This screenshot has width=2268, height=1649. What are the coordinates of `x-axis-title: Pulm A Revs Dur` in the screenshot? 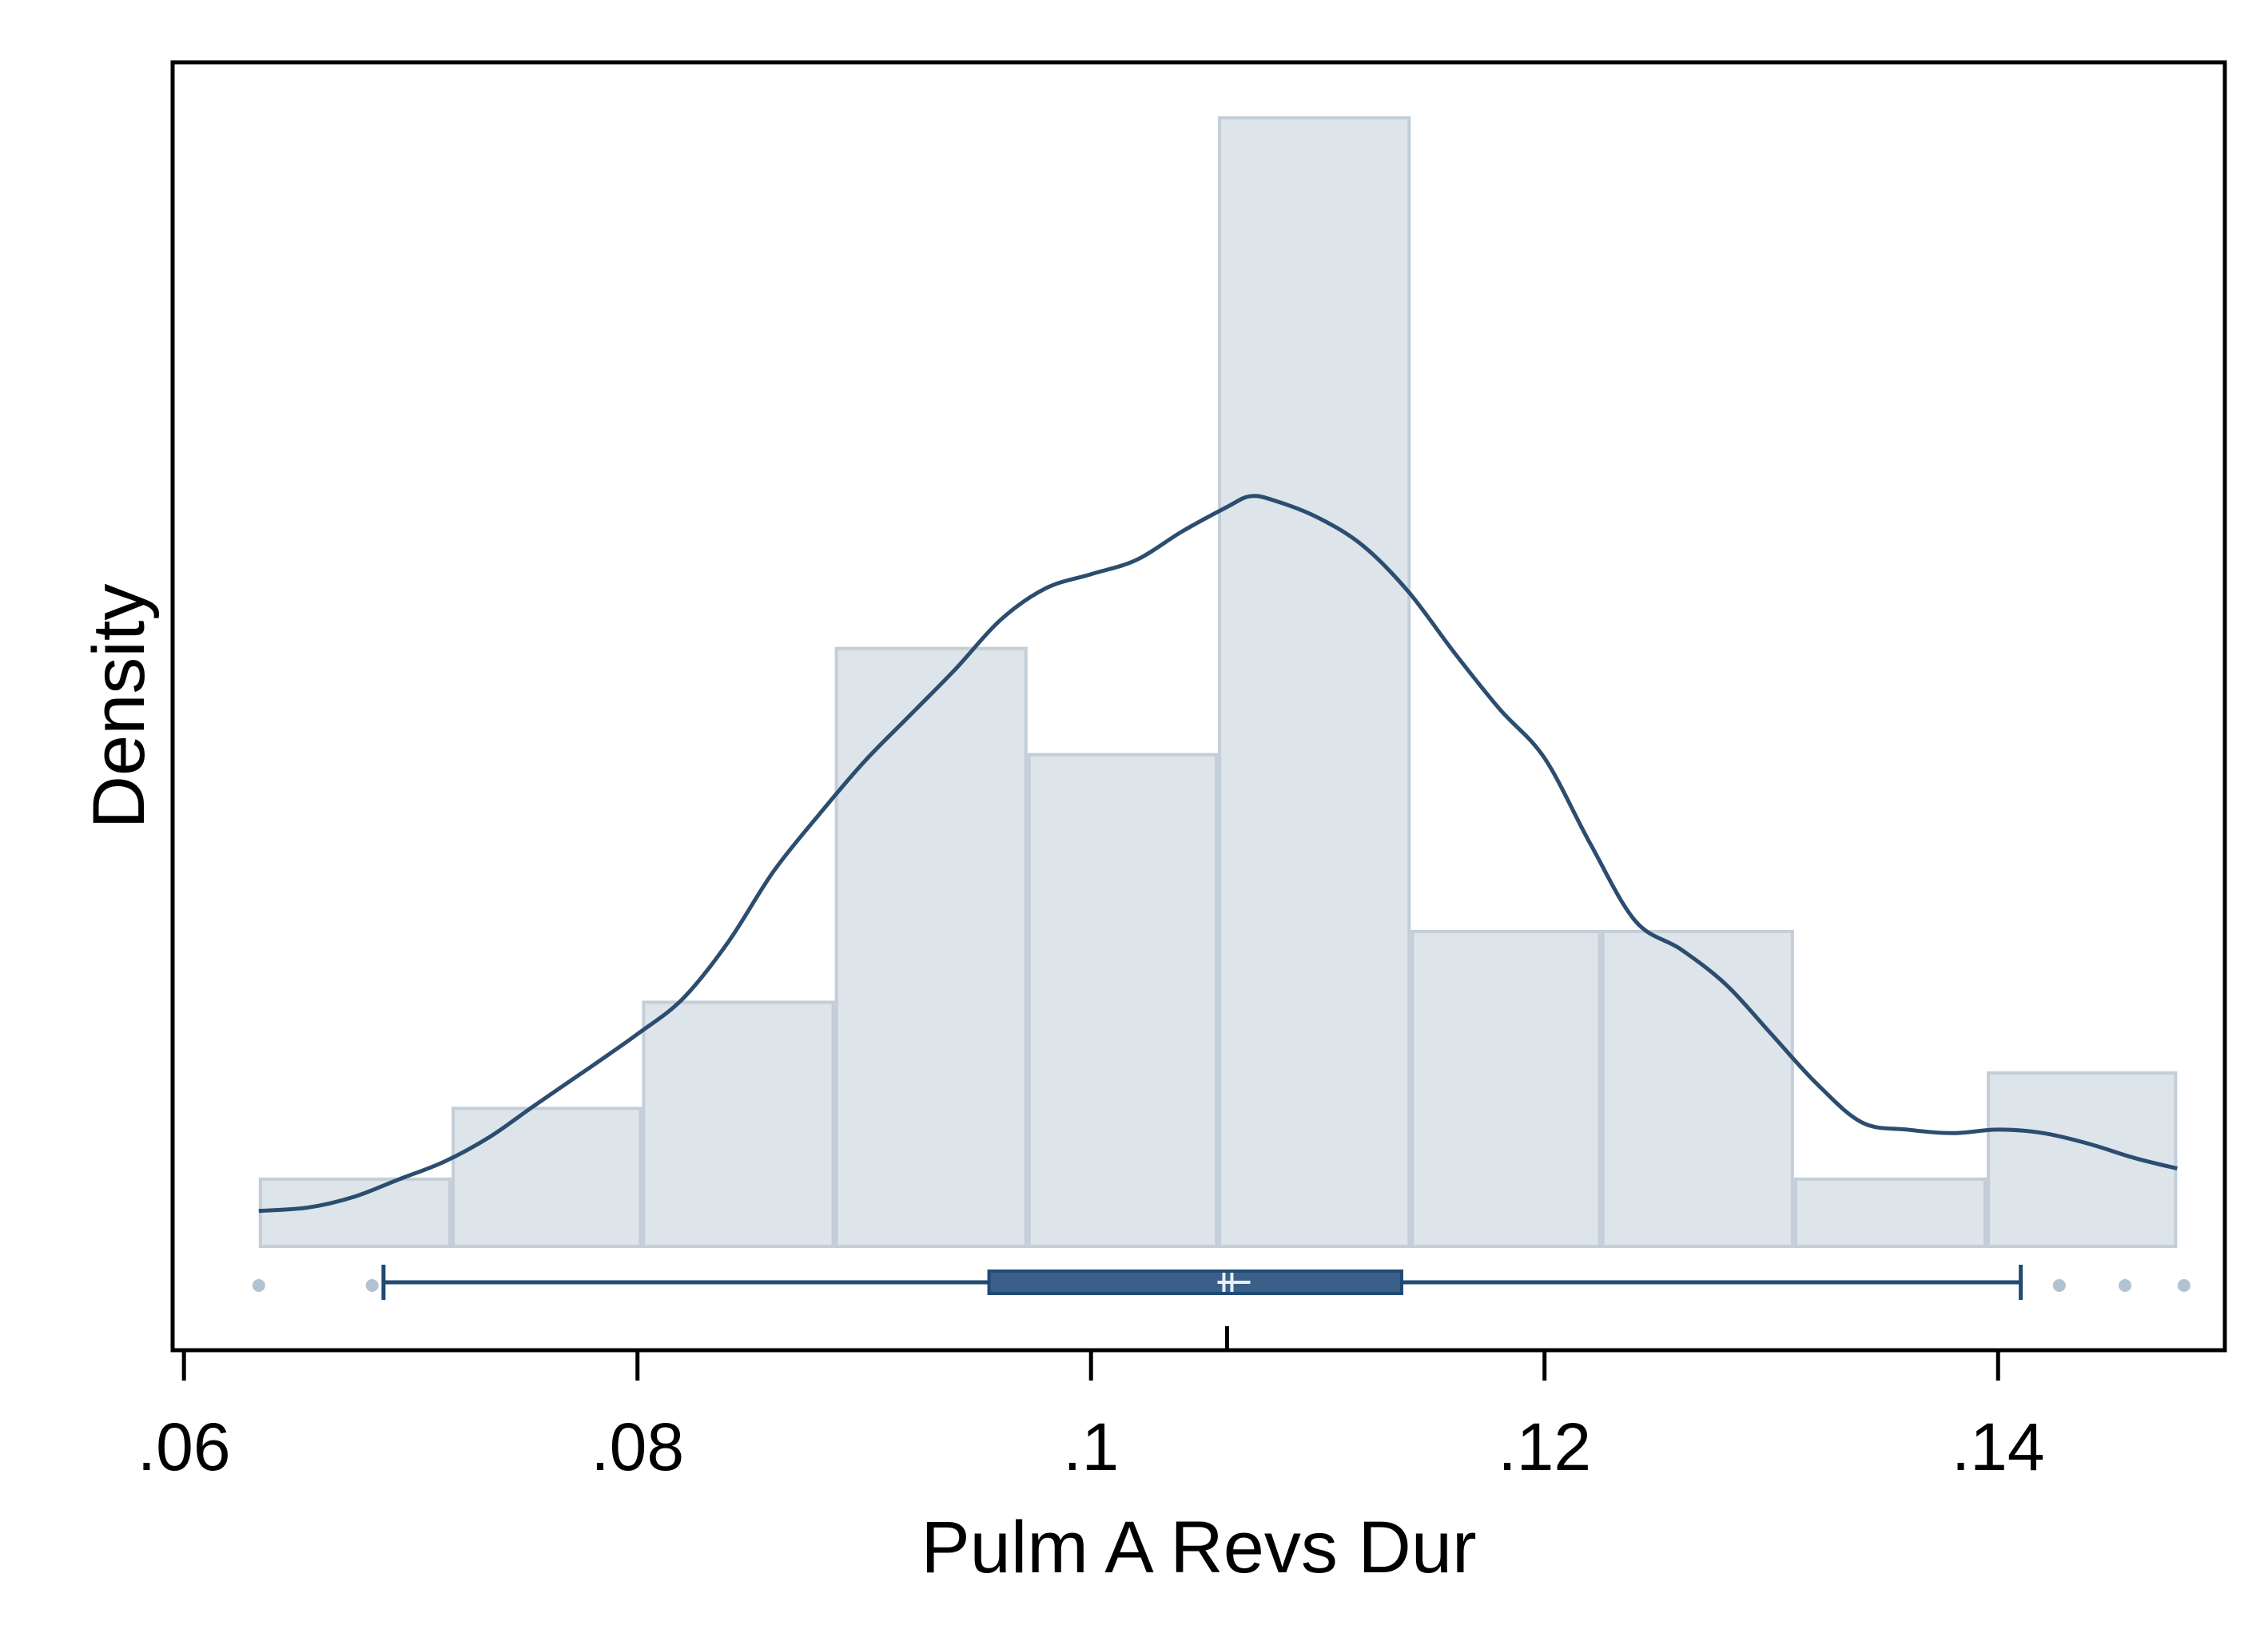 It's located at (1198, 1547).